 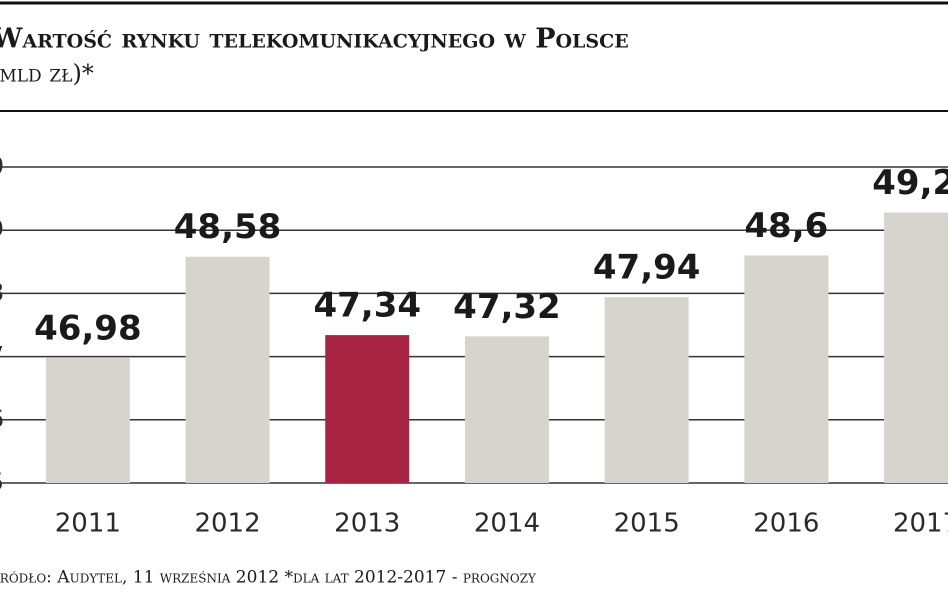 I want to click on y-tick-label: 49, so click(x=2, y=229).